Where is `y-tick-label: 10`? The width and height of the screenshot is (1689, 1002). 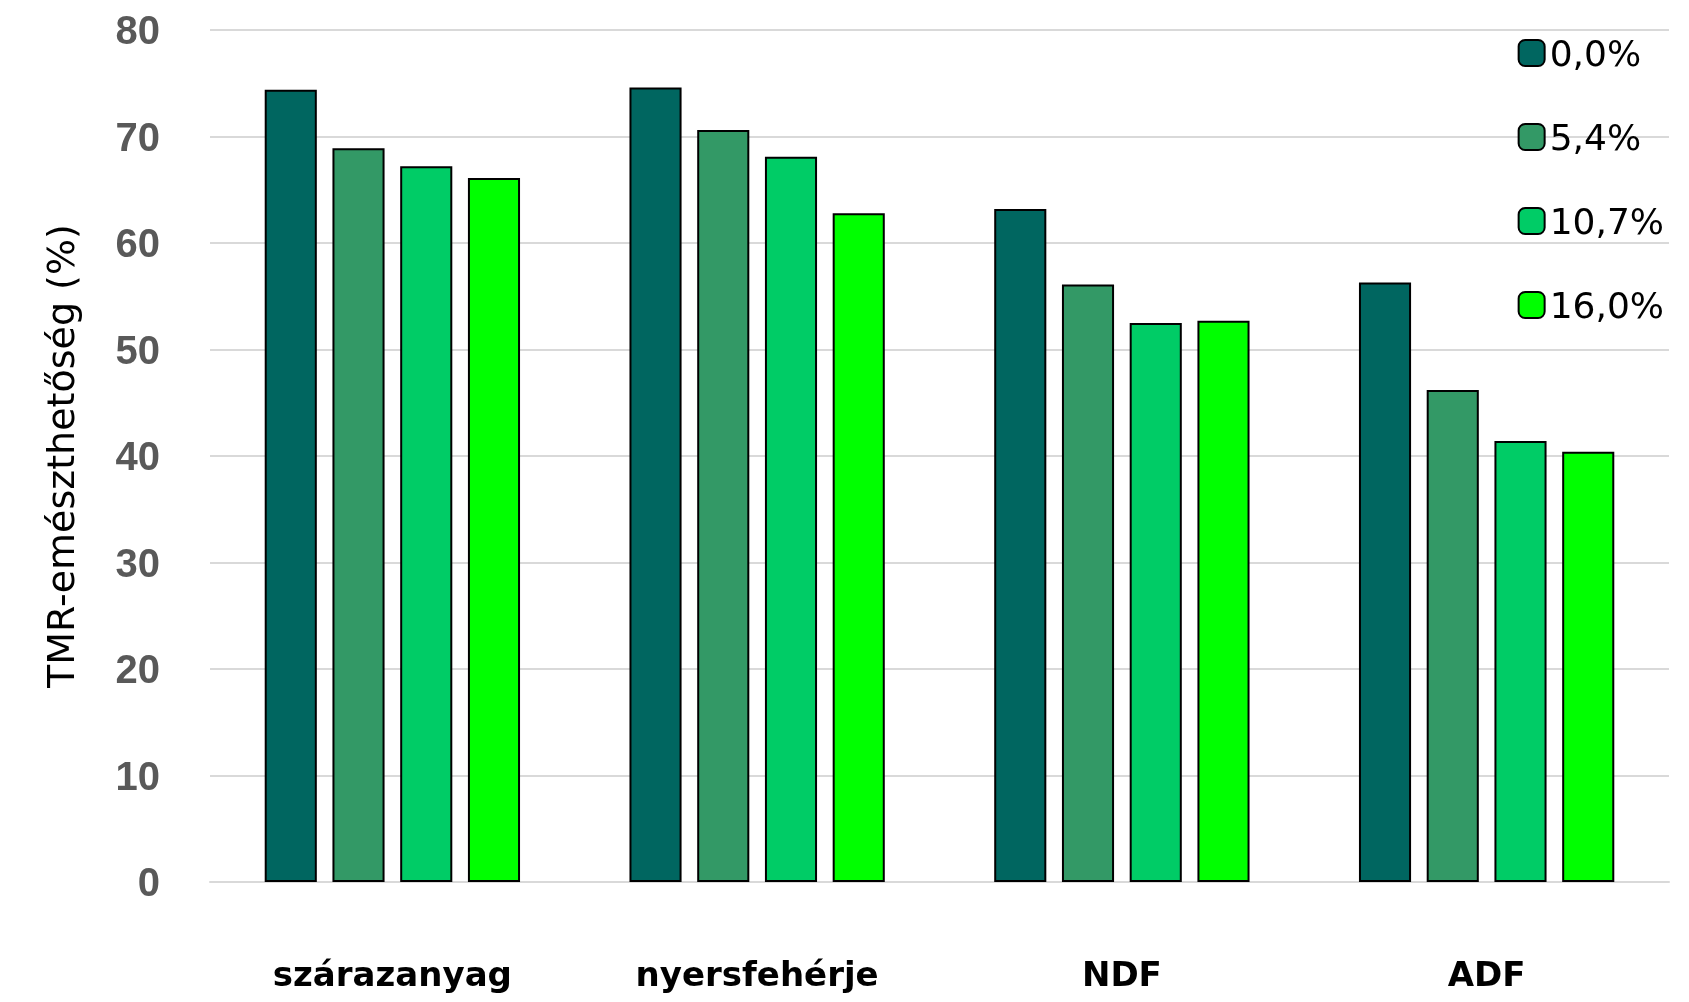
y-tick-label: 10 is located at coordinates (137, 775).